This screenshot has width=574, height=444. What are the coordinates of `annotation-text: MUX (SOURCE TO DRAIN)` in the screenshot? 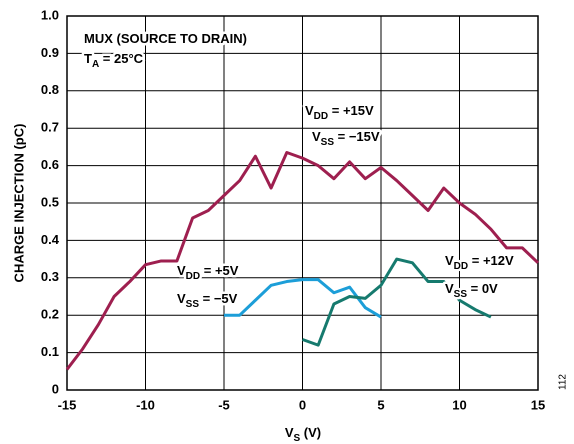 It's located at (165, 38).